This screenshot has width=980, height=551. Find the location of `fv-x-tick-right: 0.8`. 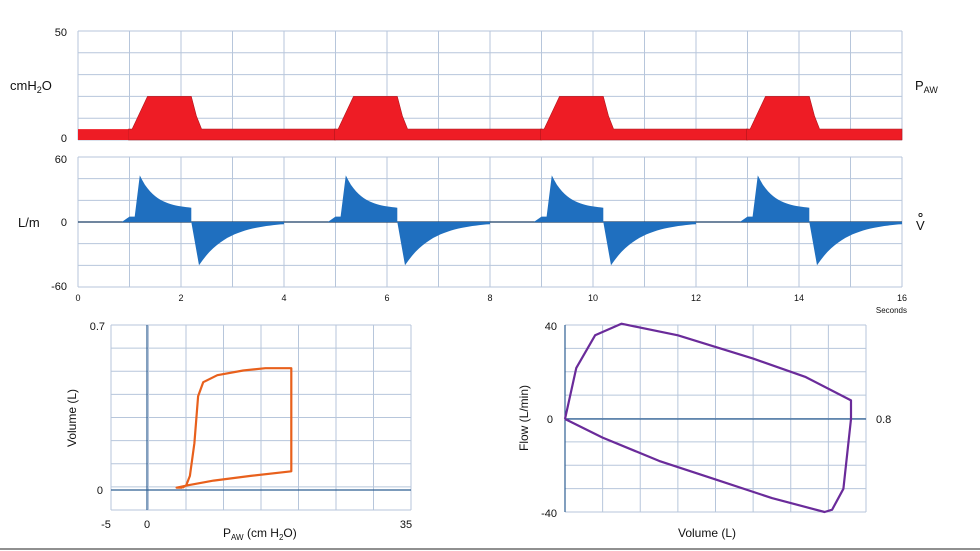

fv-x-tick-right: 0.8 is located at coordinates (883, 420).